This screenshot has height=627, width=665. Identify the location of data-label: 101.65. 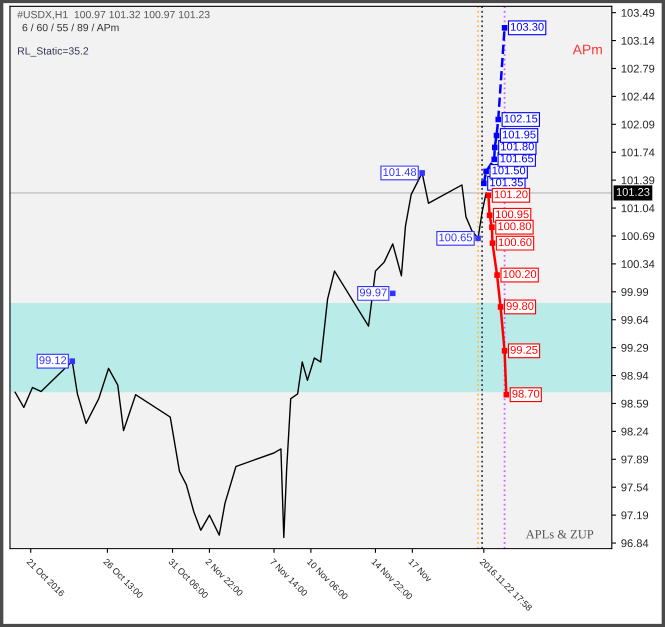
(517, 158).